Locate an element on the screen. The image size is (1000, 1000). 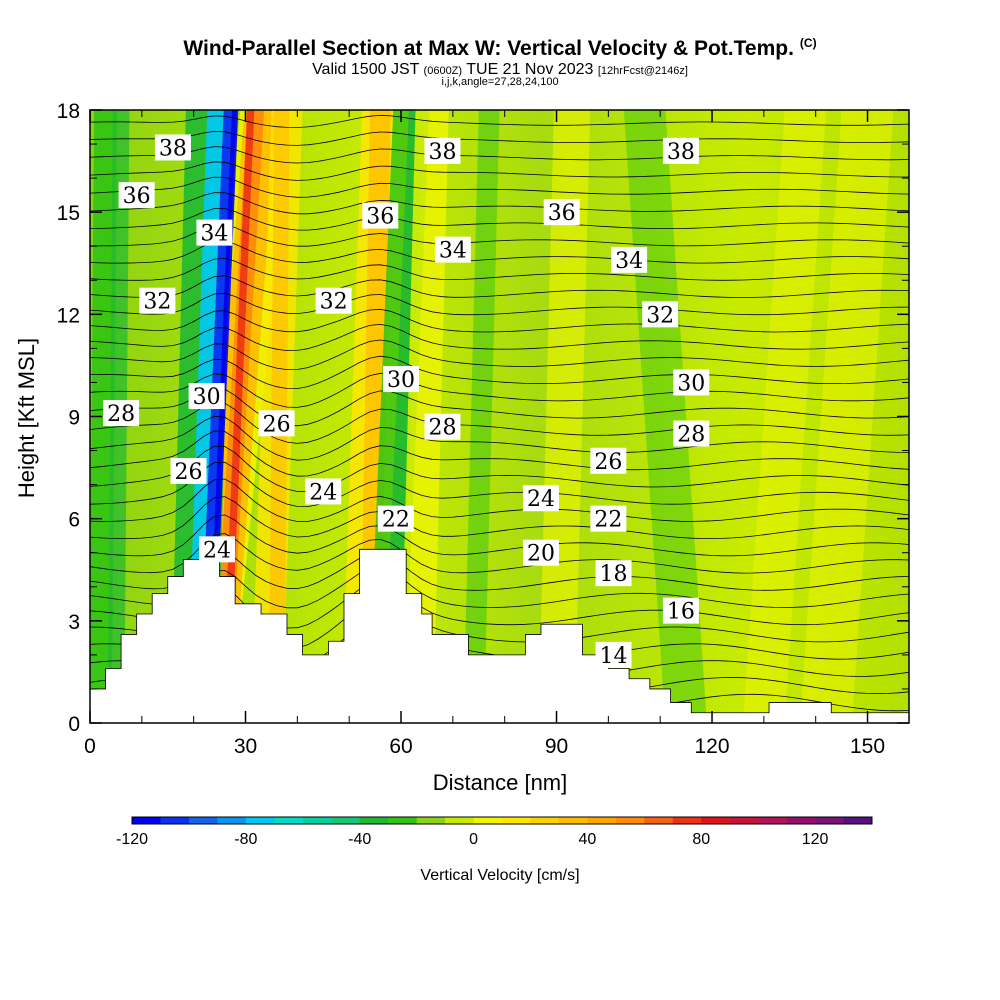
x-tick-label: 90 is located at coordinates (556, 746).